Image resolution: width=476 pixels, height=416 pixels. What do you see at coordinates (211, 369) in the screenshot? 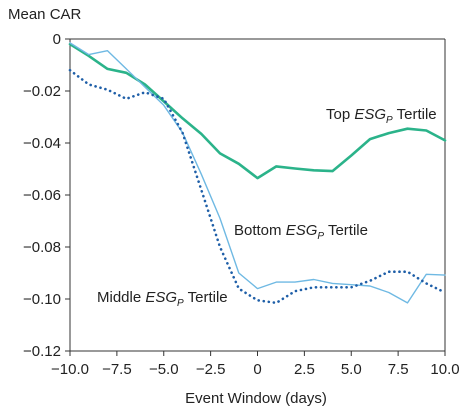
I see `x-tick-label: −2.5` at bounding box center [211, 369].